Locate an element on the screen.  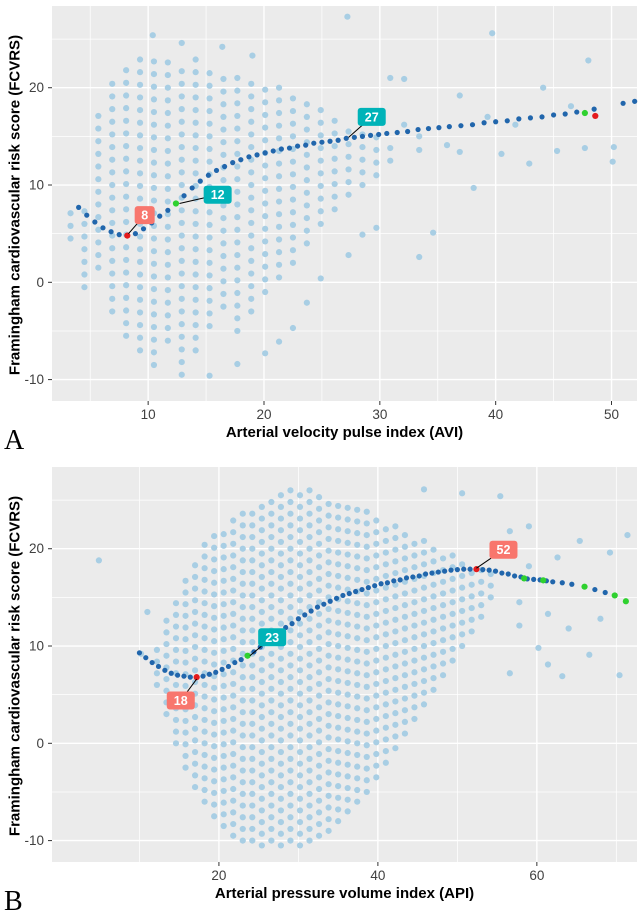
svg-text: 27 is located at coordinates (372, 117).